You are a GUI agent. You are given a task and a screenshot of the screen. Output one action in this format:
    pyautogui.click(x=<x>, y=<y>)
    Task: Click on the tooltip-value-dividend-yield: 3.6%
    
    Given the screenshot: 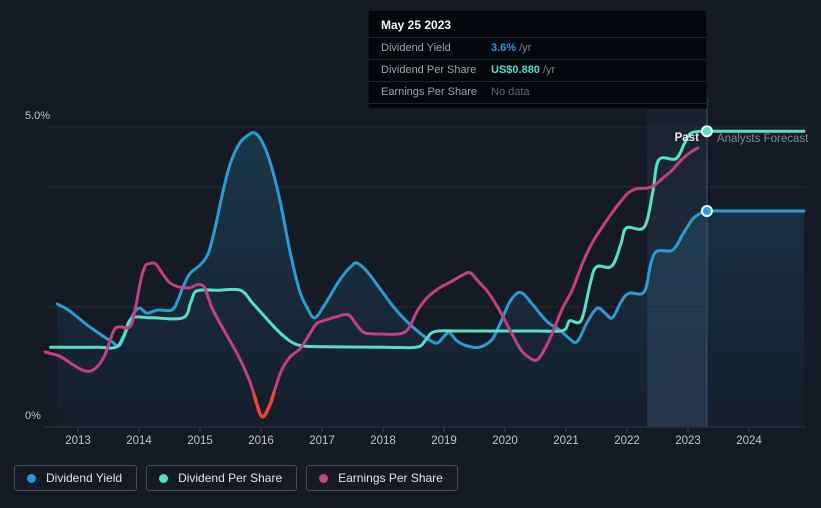 What is the action you would take?
    pyautogui.click(x=504, y=48)
    